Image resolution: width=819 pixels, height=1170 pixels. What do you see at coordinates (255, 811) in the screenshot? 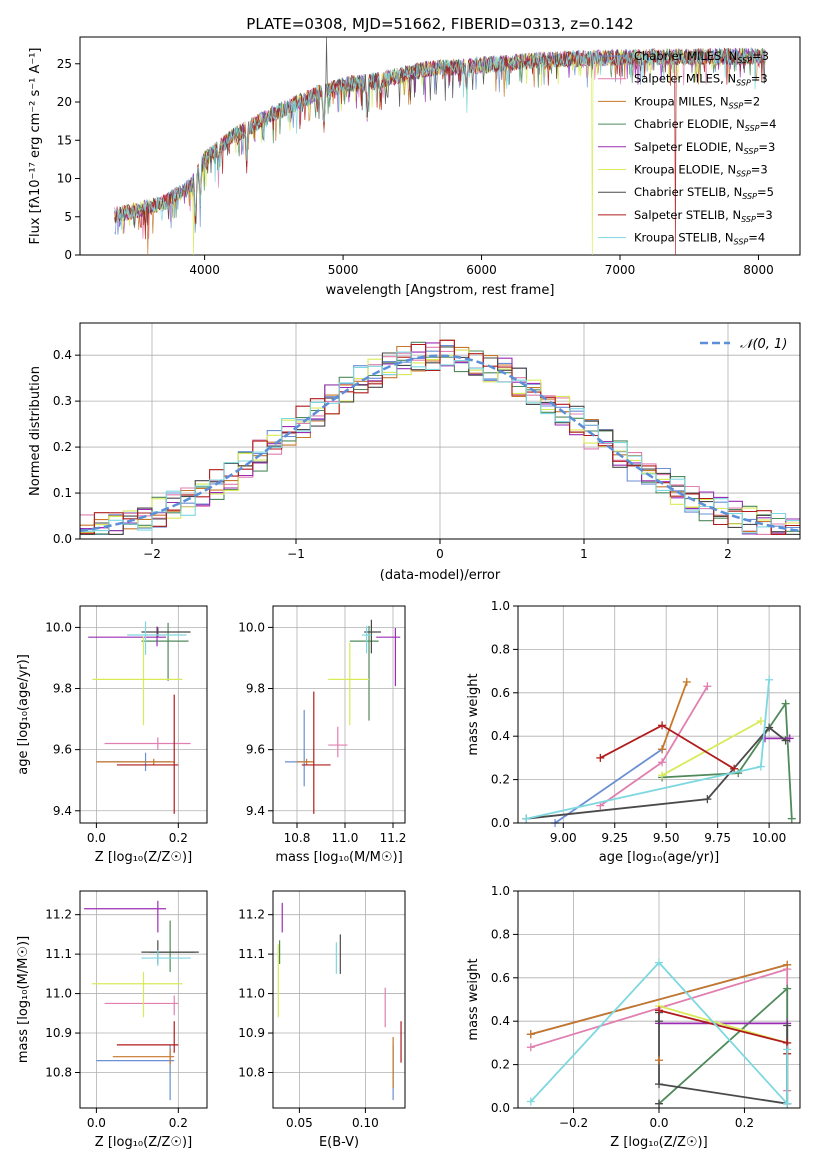
I see `y-tick-label: 9.4` at bounding box center [255, 811].